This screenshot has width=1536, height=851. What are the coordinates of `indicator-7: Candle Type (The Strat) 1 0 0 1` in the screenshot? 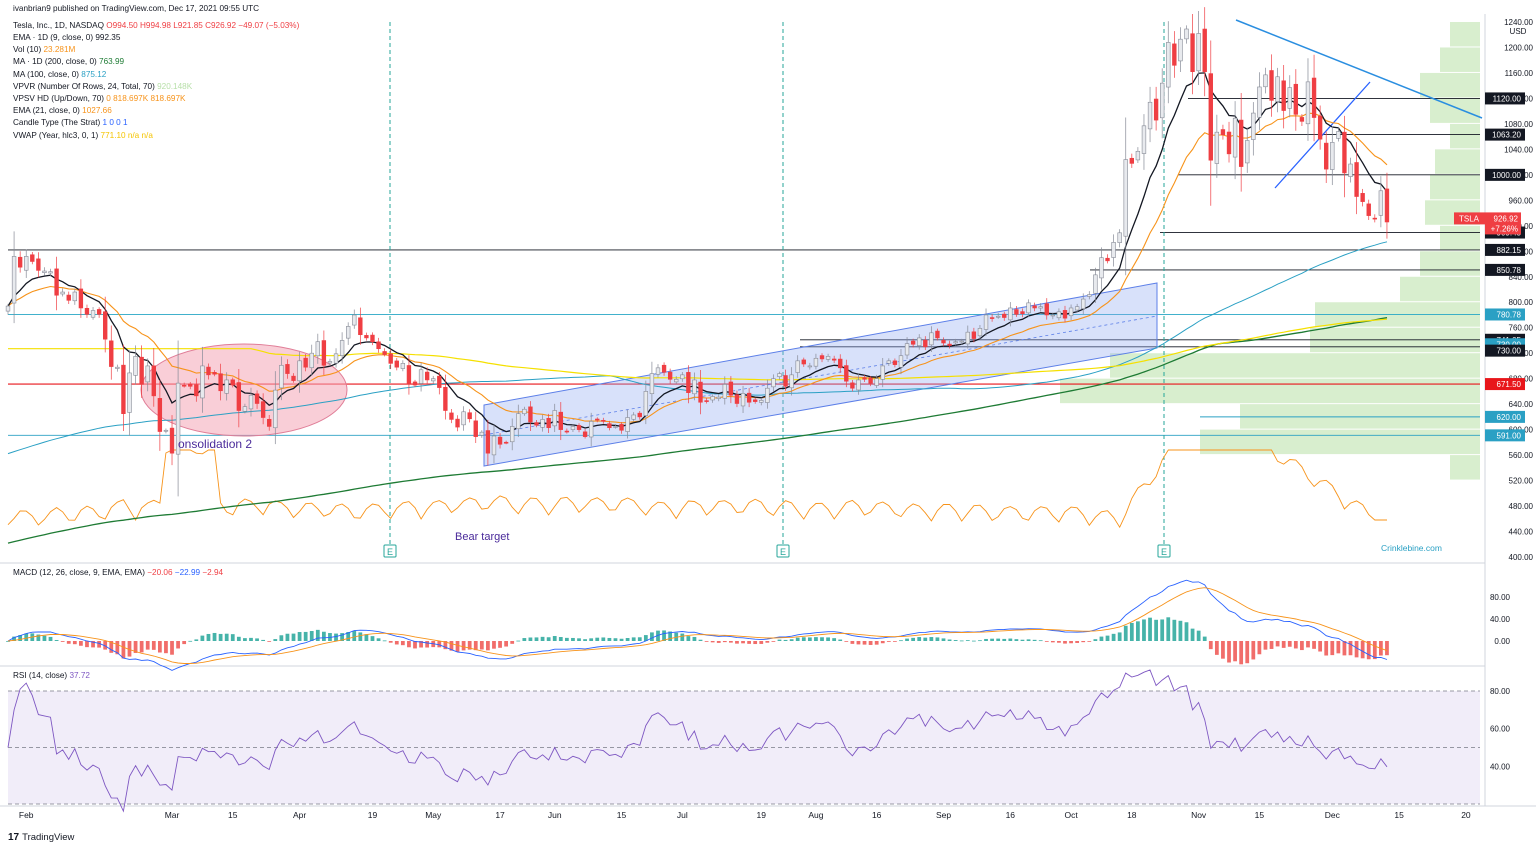 It's located at (70, 123).